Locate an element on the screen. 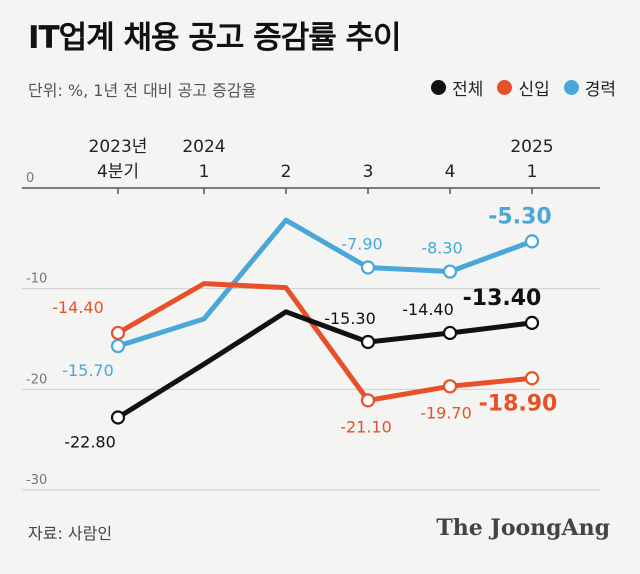  legend-label-total: 전체 is located at coordinates (468, 90).